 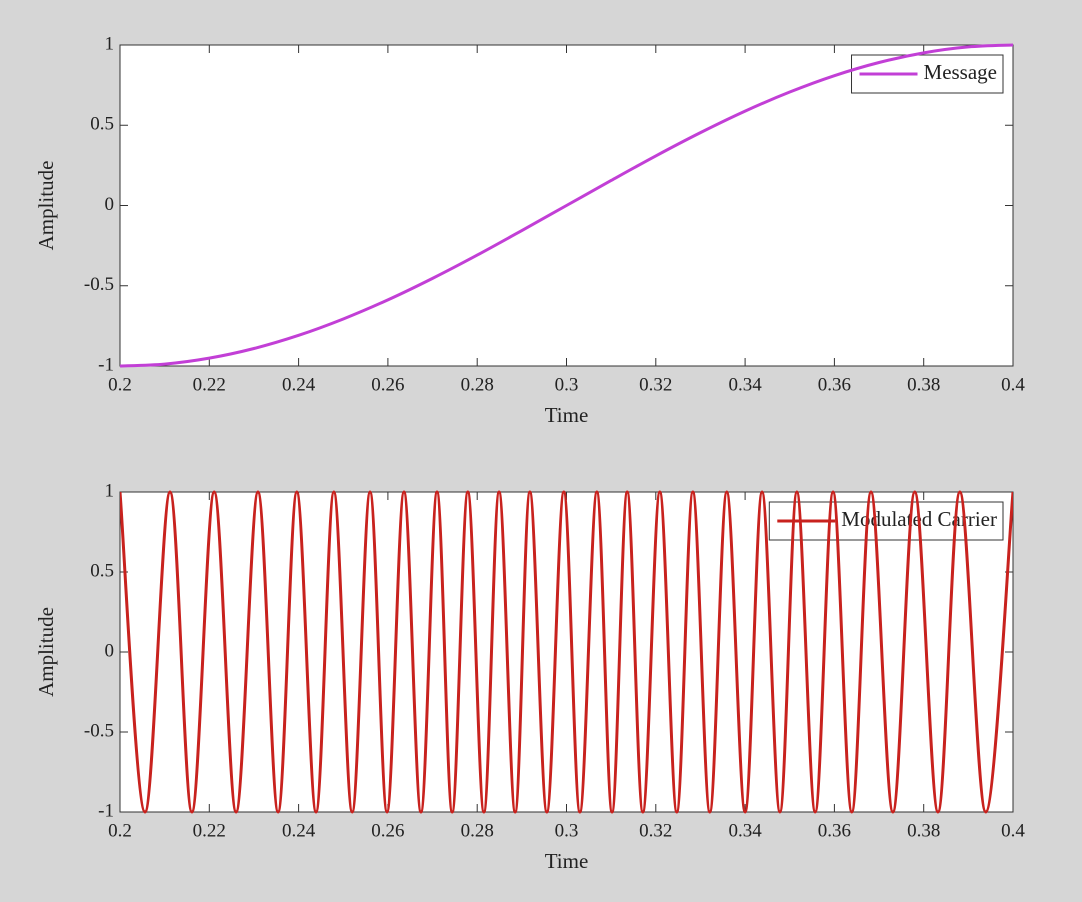 I want to click on legend: Message, so click(x=927, y=74).